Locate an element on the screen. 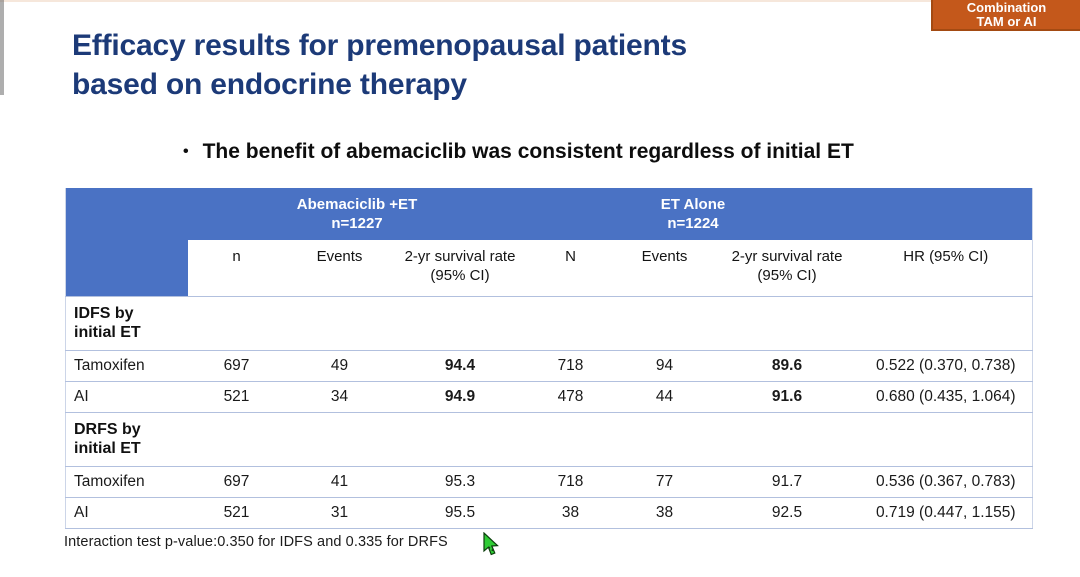 The image size is (1080, 577). group-title: ET Alone is located at coordinates (693, 204).